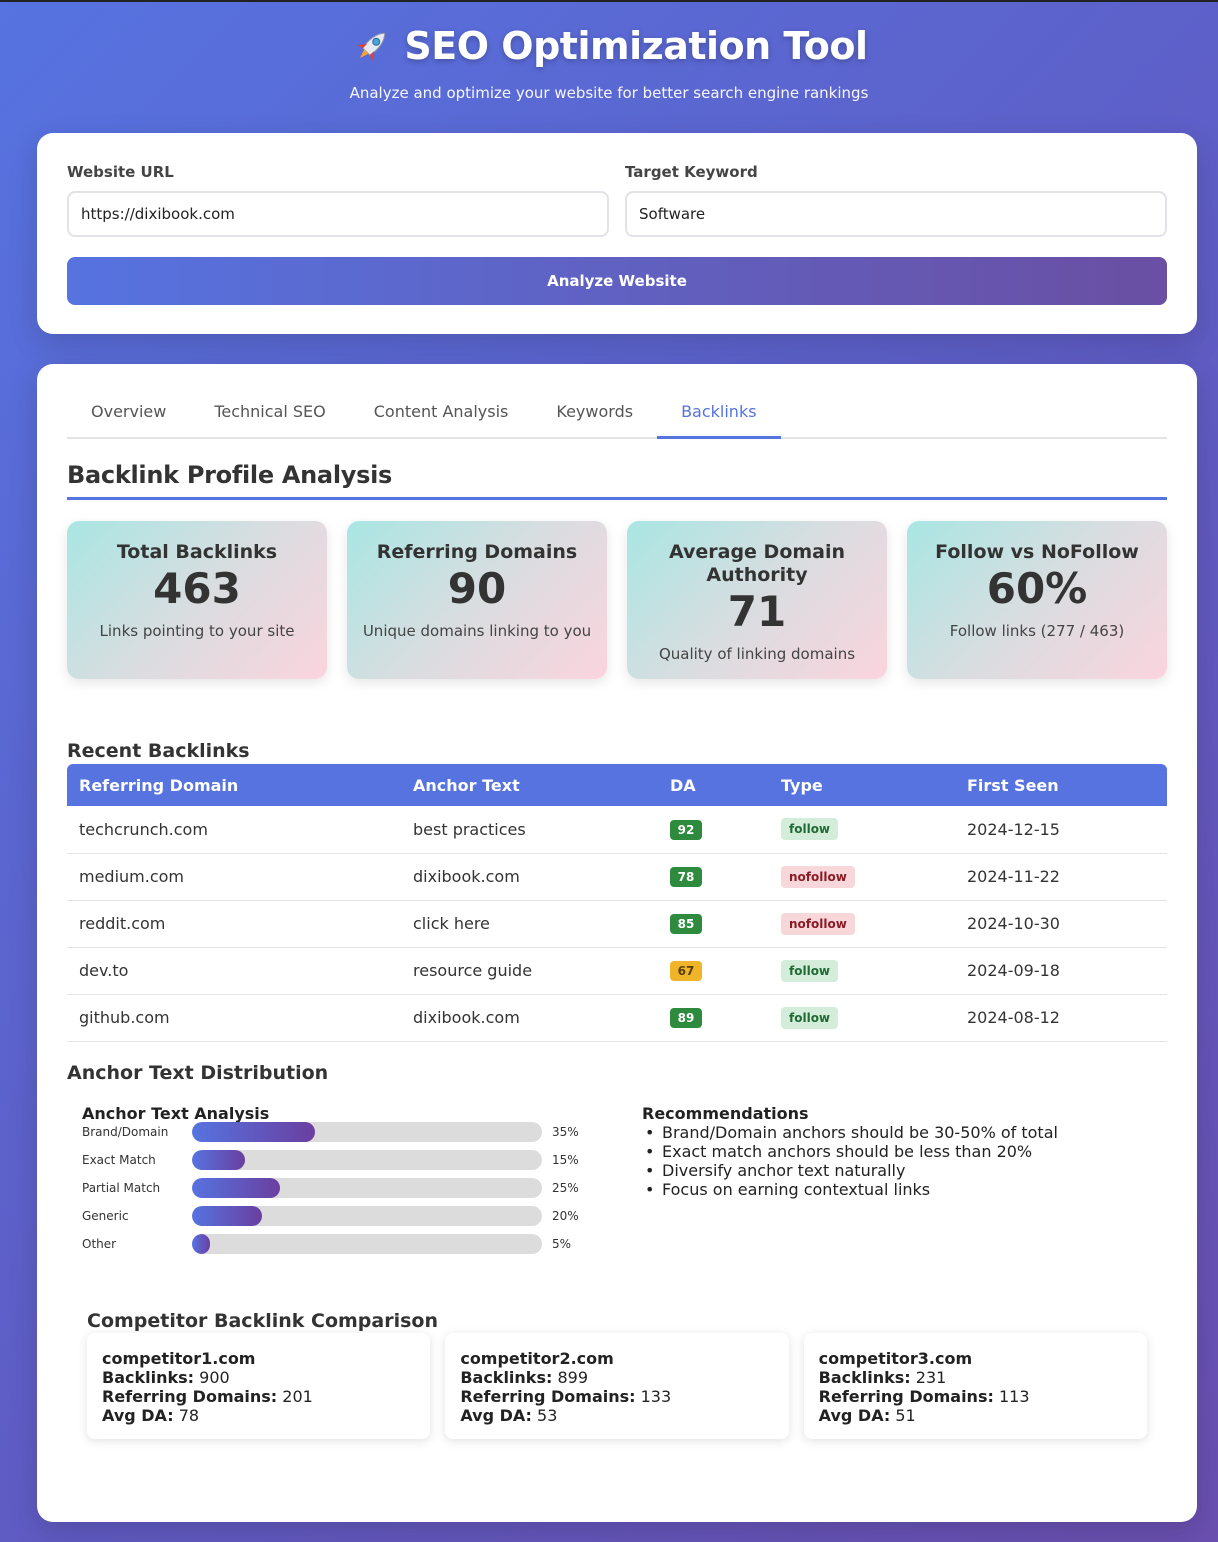 The width and height of the screenshot is (1218, 1542). I want to click on anchor-bar-row: Brand/Domain 35%, so click(337, 1132).